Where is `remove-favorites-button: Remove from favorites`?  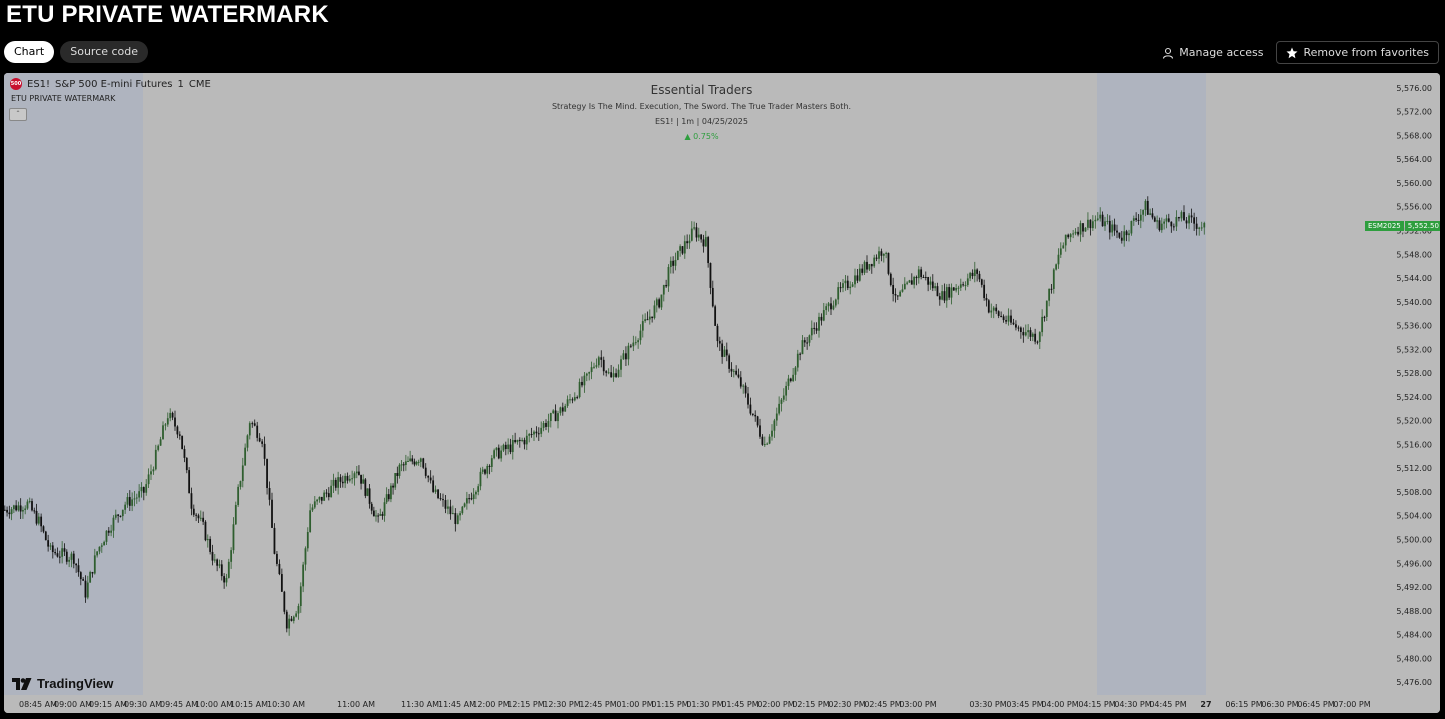
remove-favorites-button: Remove from favorites is located at coordinates (1357, 52).